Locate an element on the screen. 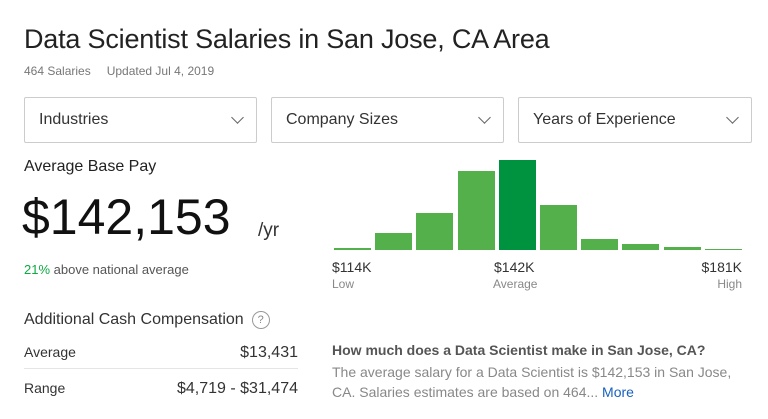  company-sizes-dropdown: Company Sizes is located at coordinates (387, 120).